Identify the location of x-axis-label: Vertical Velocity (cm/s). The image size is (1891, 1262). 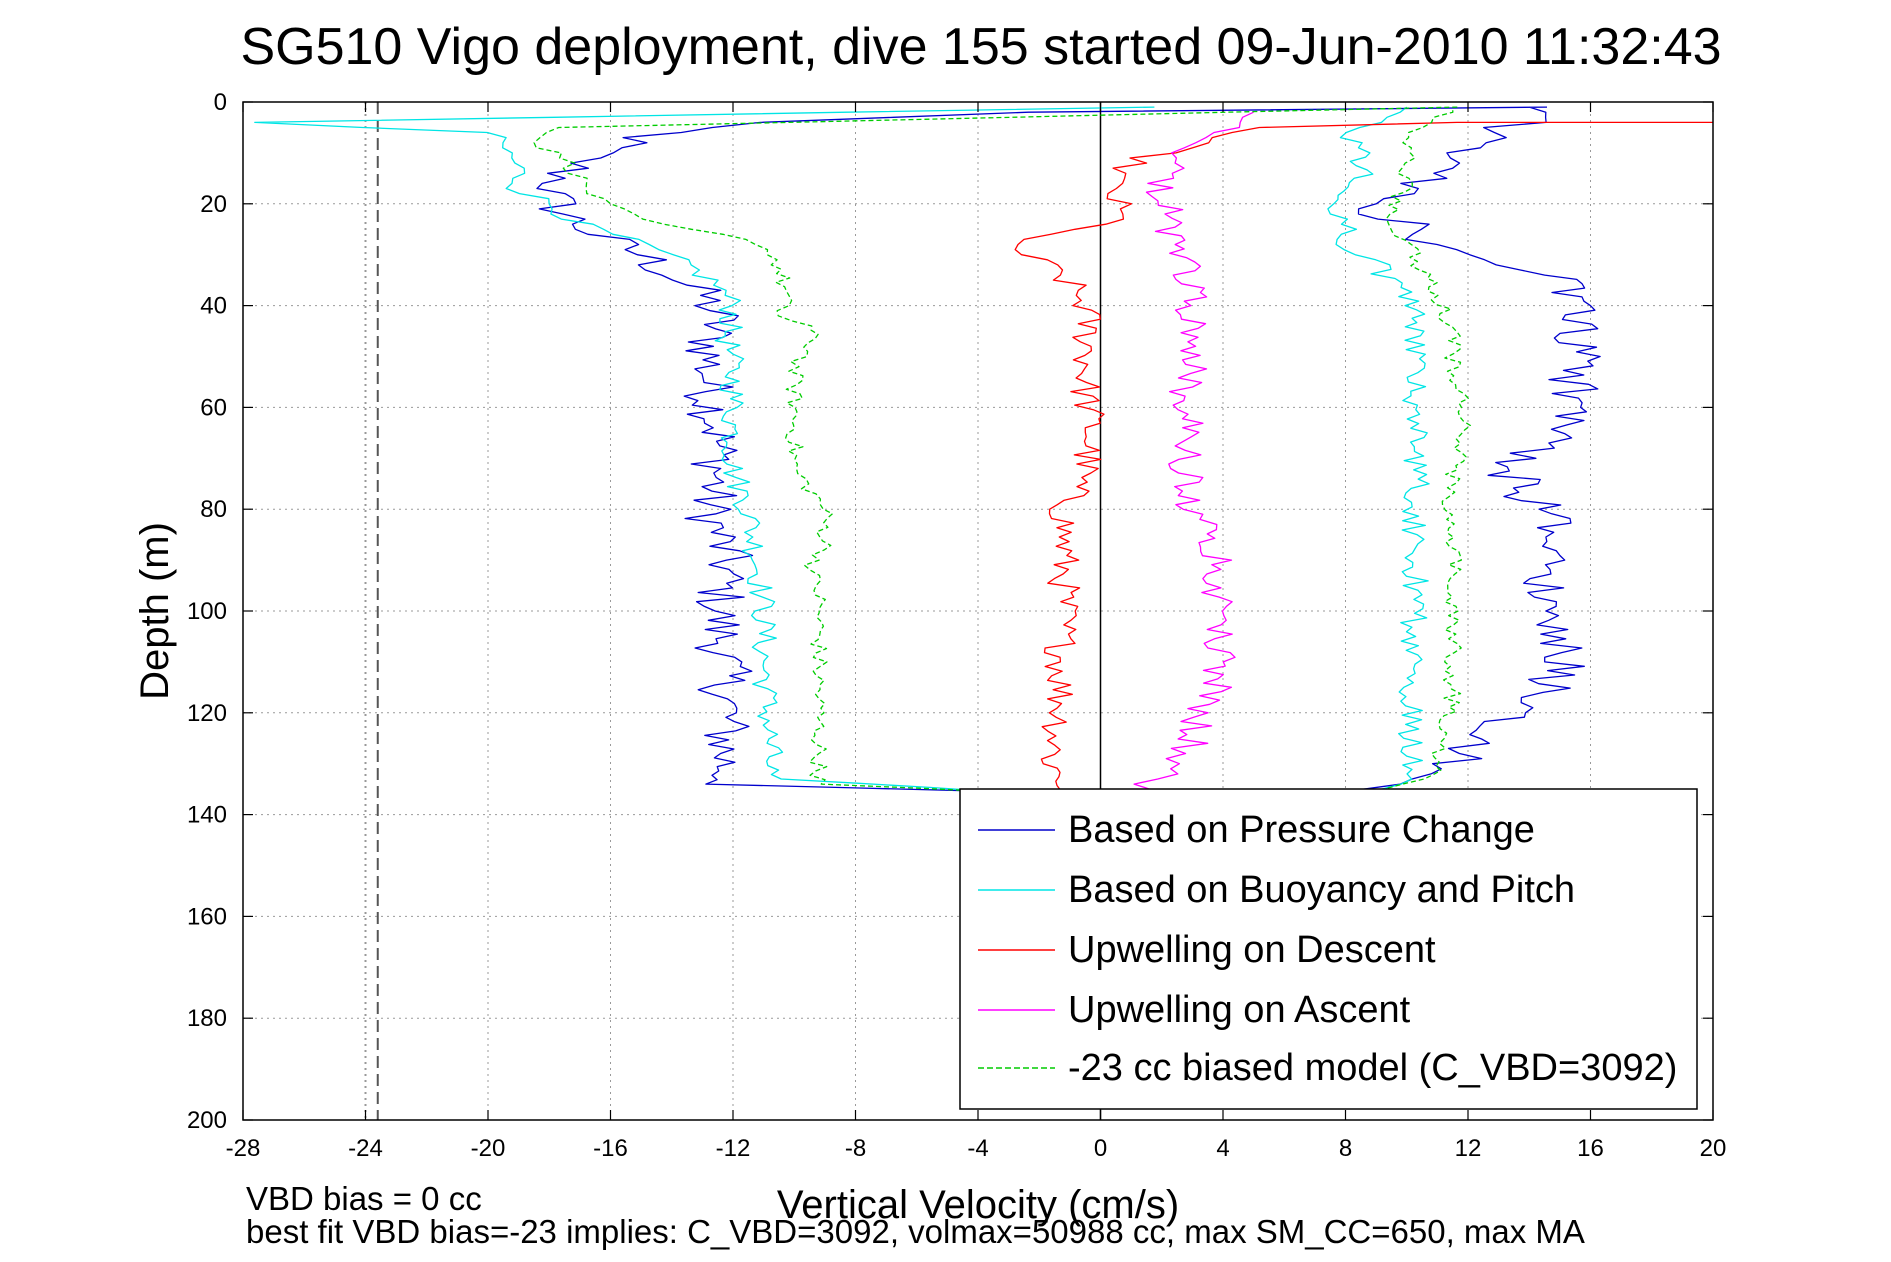
(978, 1205).